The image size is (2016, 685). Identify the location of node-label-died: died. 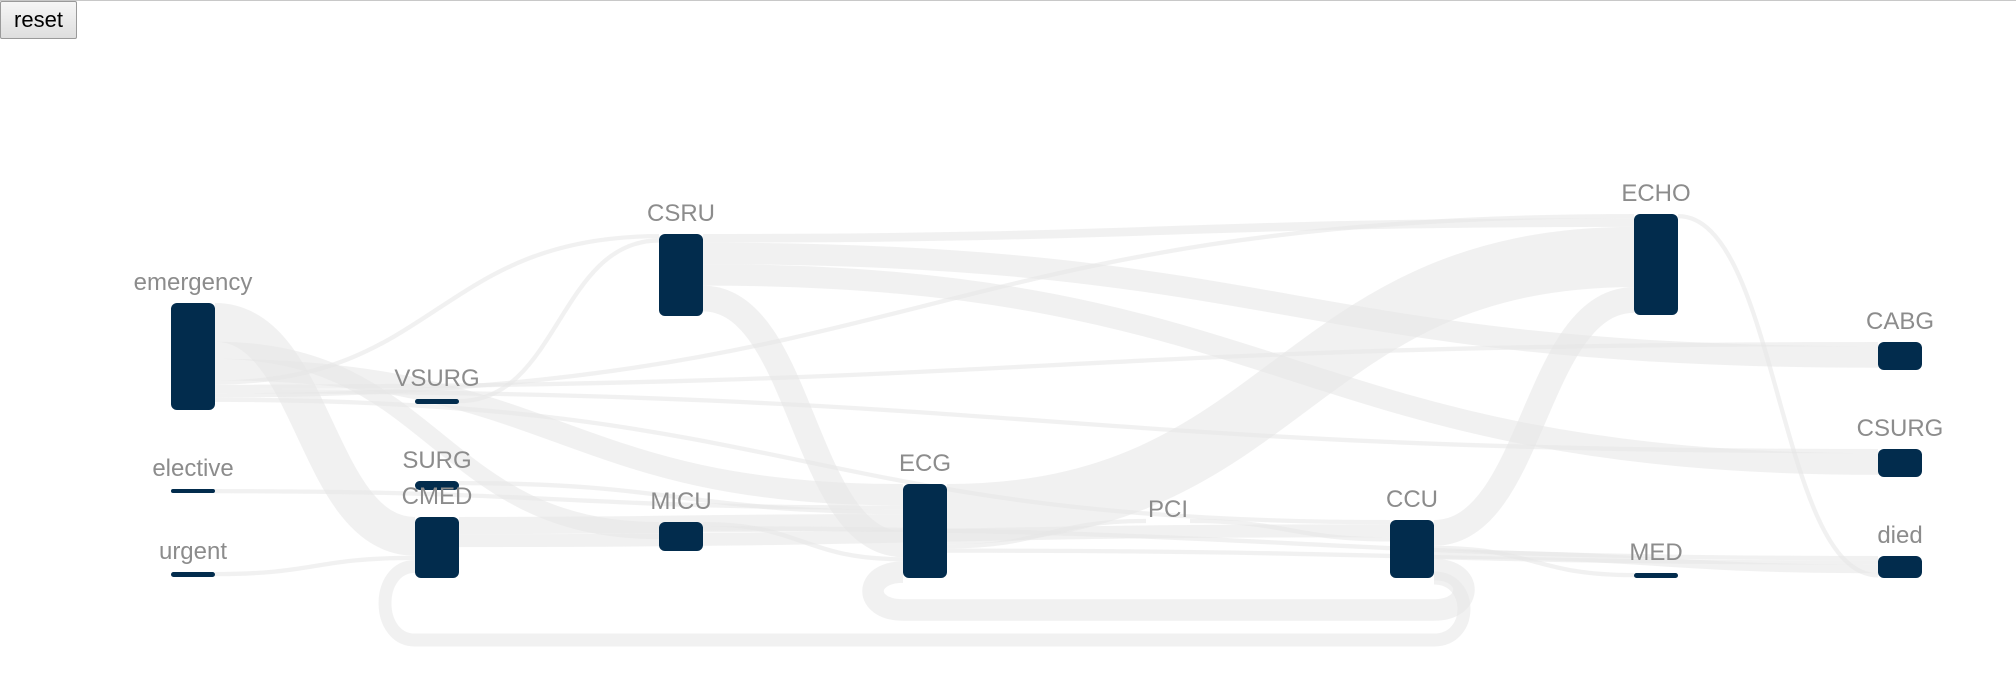
(1899, 535).